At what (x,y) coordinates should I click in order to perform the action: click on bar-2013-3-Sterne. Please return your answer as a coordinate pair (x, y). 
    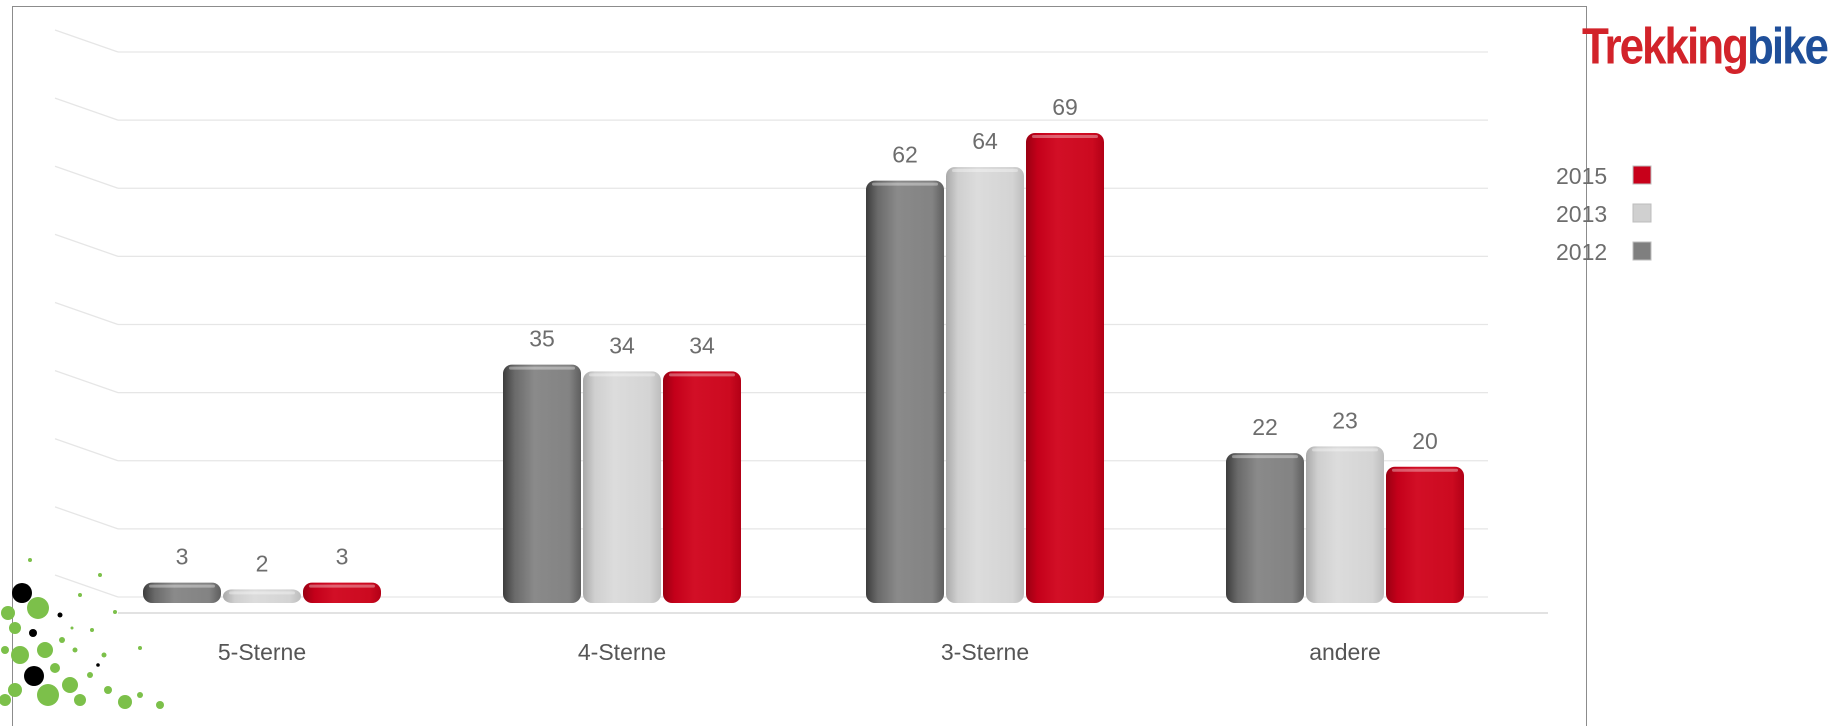
    Looking at the image, I should click on (985, 385).